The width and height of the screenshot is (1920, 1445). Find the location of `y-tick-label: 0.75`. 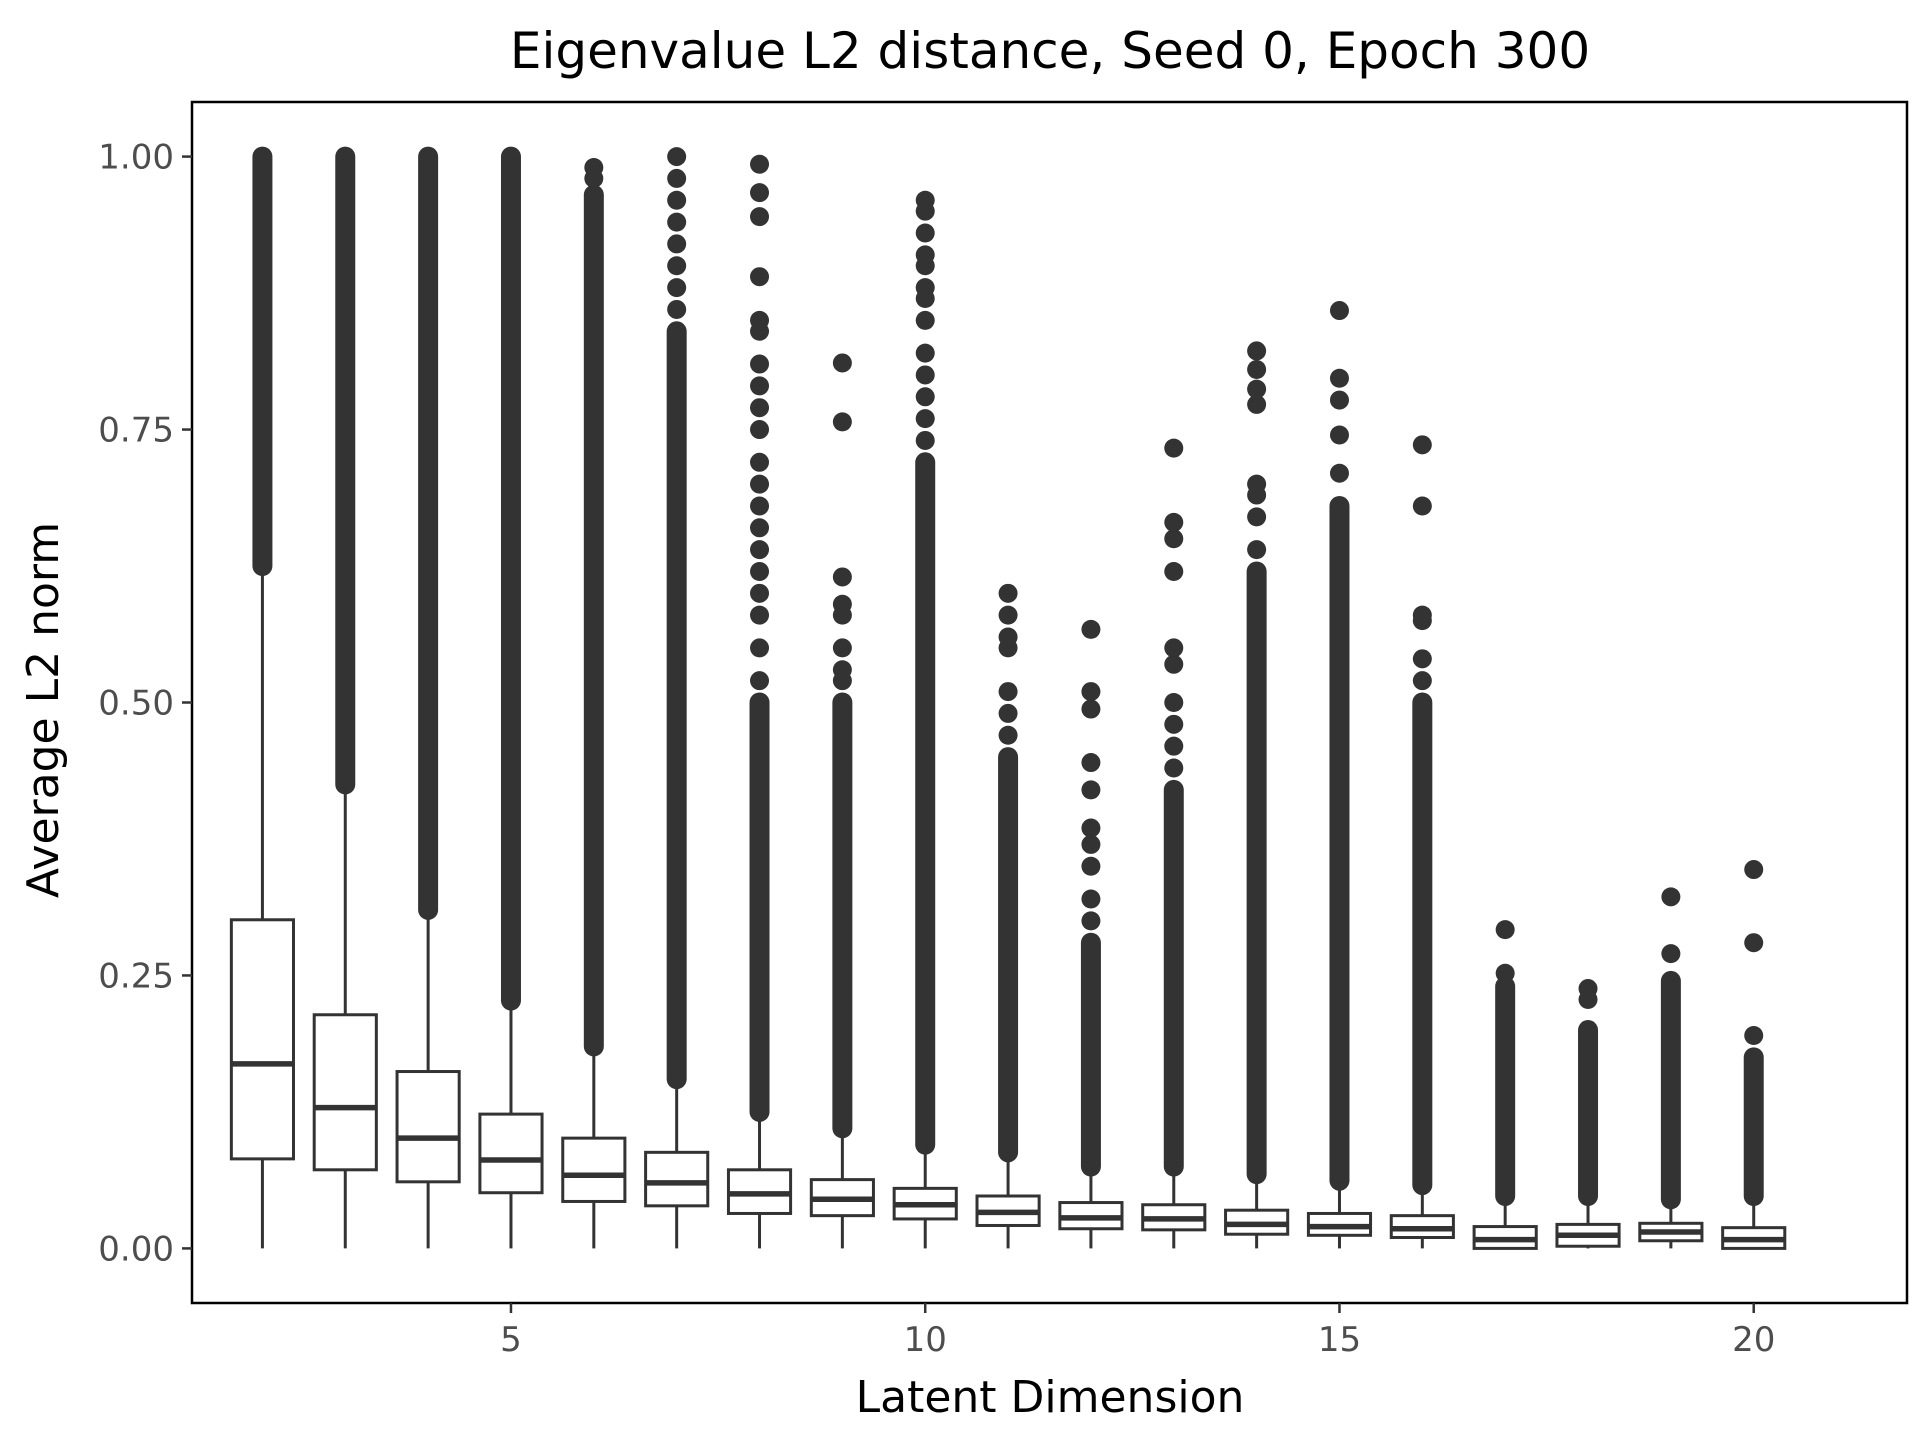

y-tick-label: 0.75 is located at coordinates (136, 431).